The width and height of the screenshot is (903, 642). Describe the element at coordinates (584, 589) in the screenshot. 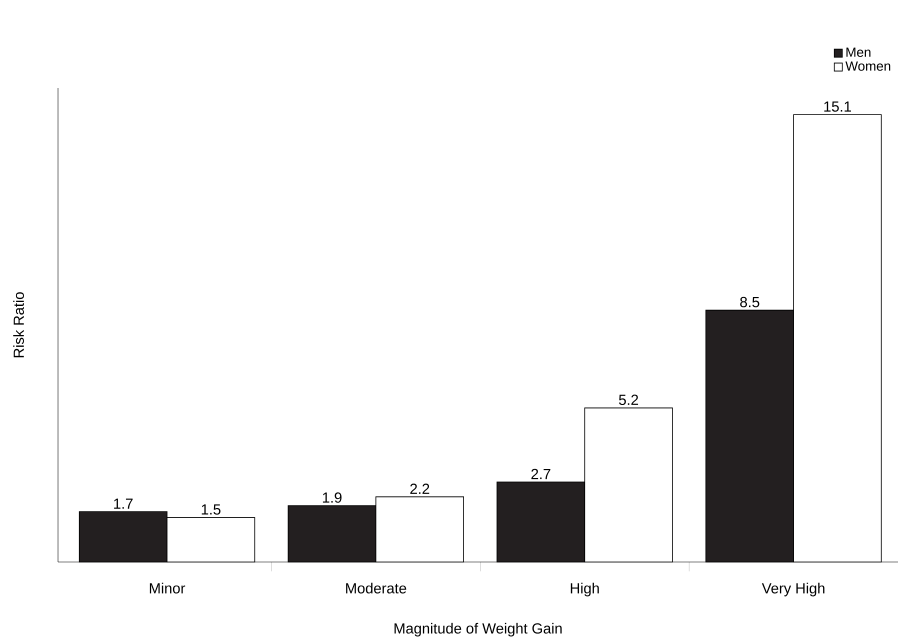

I see `x-tick-label: High` at that location.